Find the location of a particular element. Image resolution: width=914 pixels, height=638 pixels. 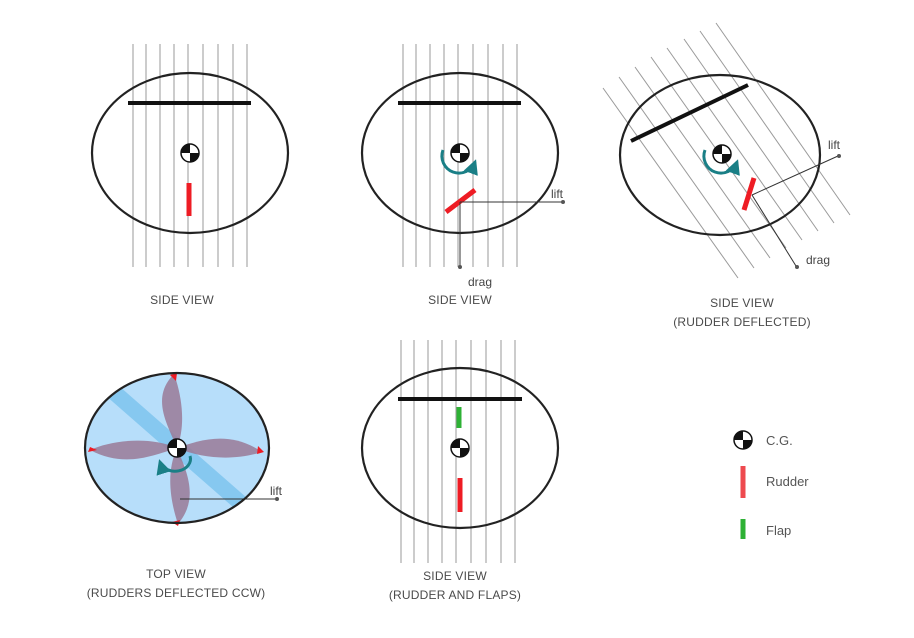

wing is located at coordinates (689, 113).